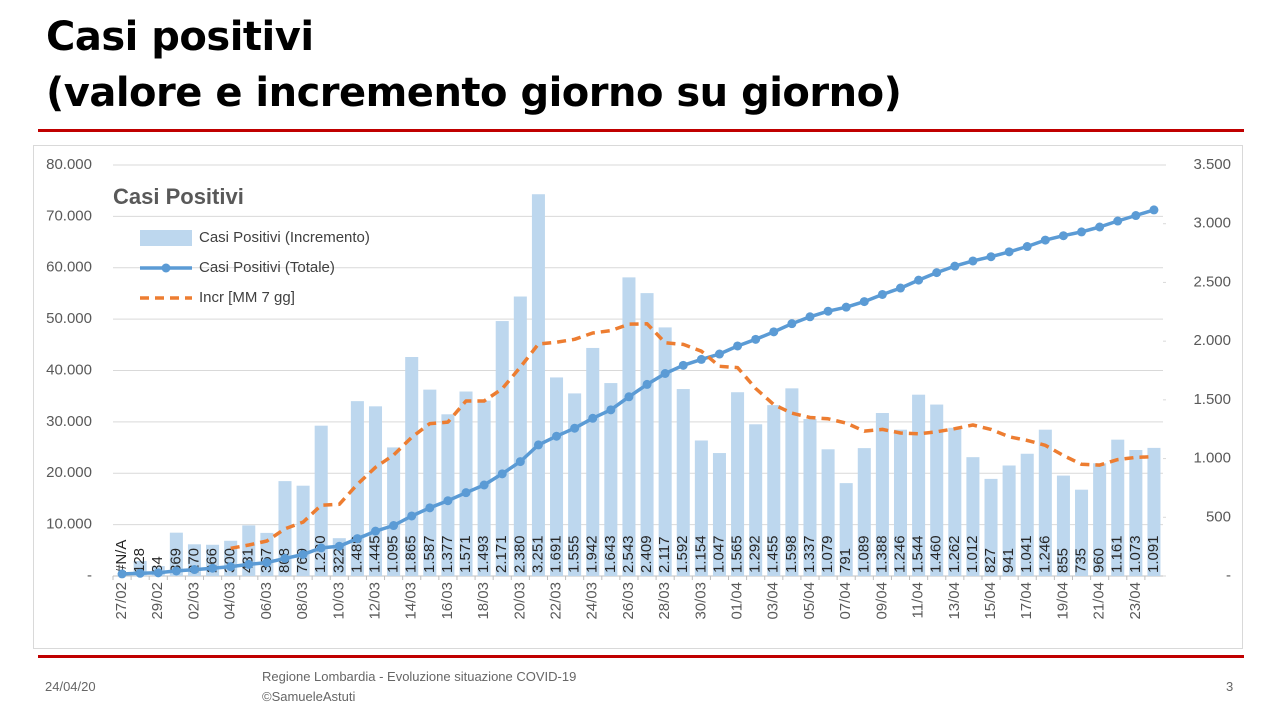 The height and width of the screenshot is (720, 1280). What do you see at coordinates (338, 560) in the screenshot?
I see `data-label: 322` at bounding box center [338, 560].